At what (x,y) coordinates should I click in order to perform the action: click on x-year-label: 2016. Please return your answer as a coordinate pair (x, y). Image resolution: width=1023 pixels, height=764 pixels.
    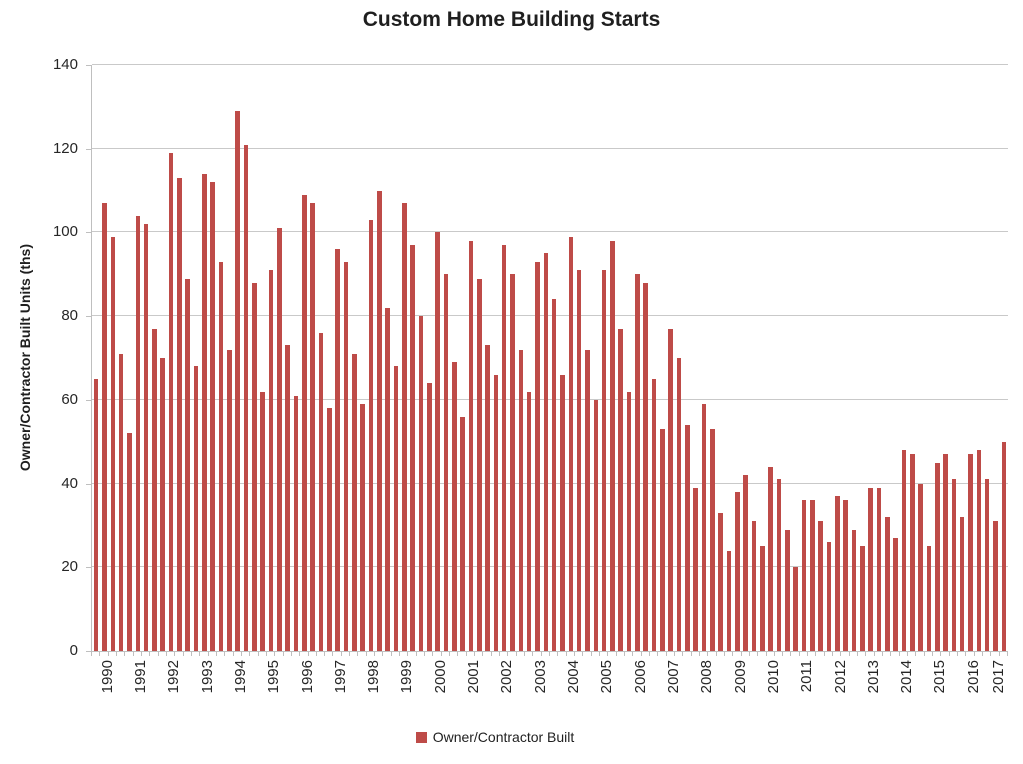
    Looking at the image, I should click on (973, 677).